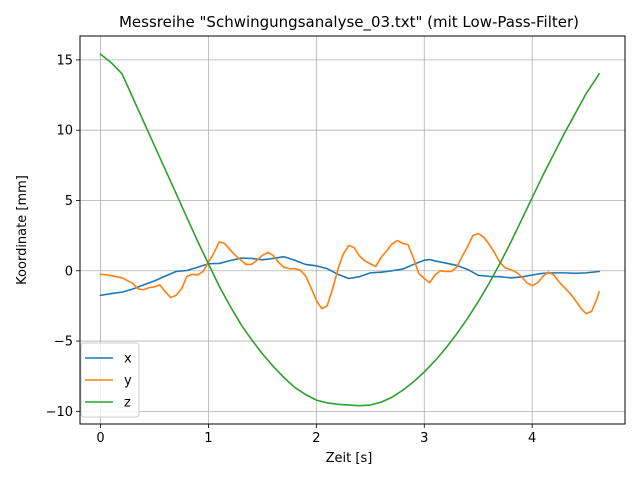 This screenshot has height=480, width=640. Describe the element at coordinates (63, 342) in the screenshot. I see `y-tick-label: −5` at that location.